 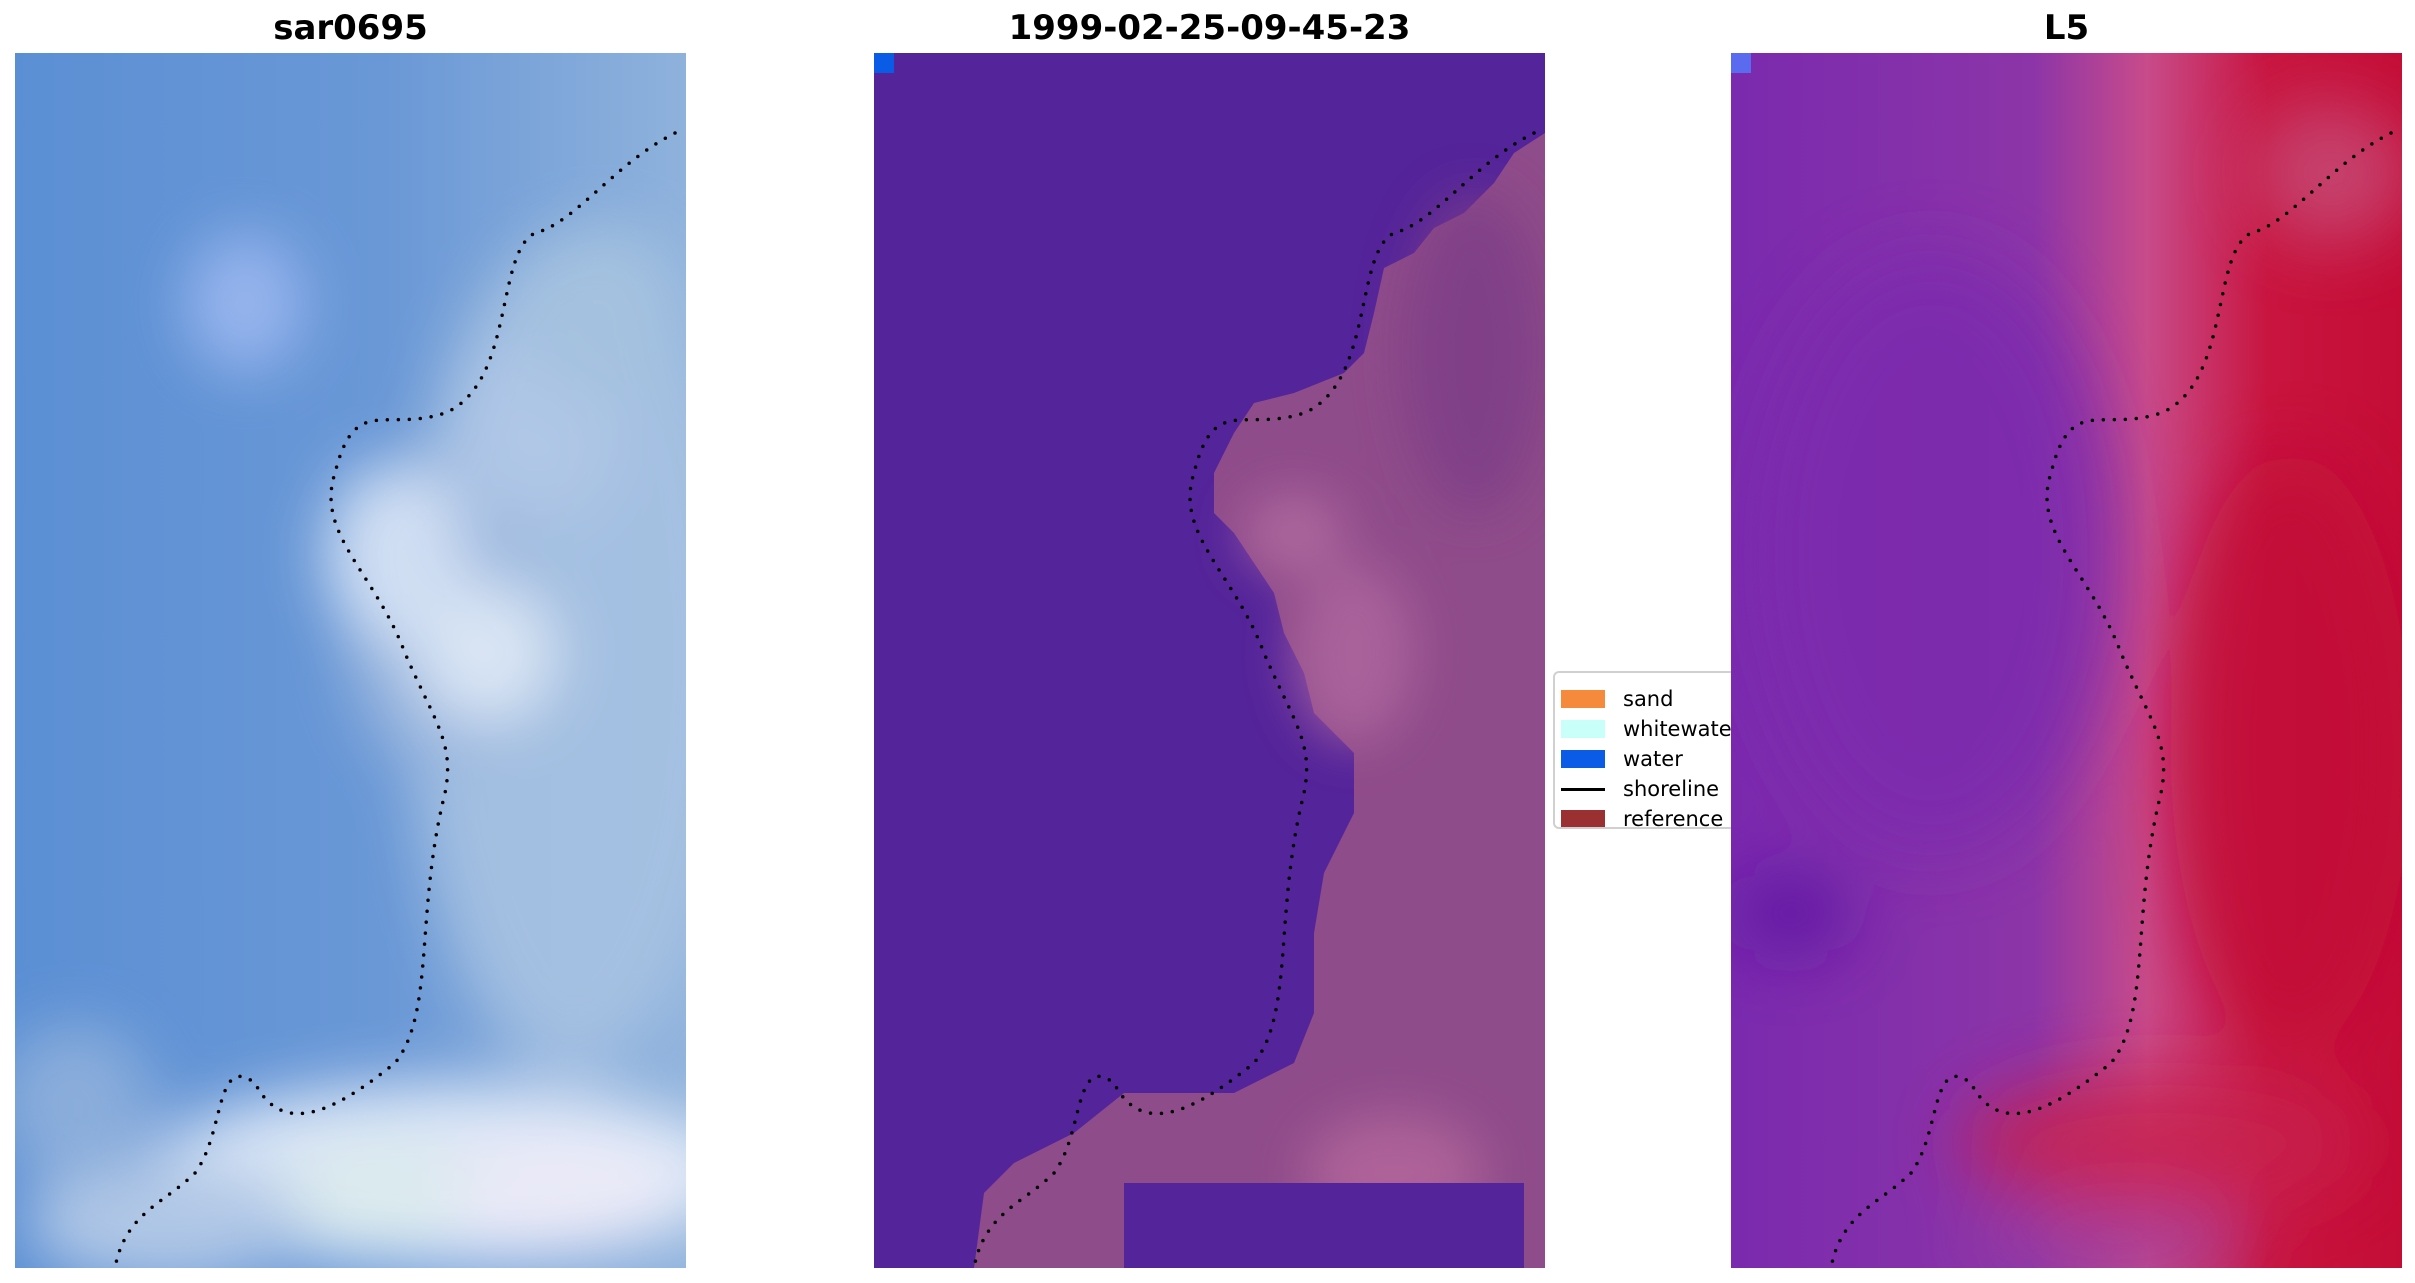 I want to click on legend-label-water: water, so click(x=1653, y=759).